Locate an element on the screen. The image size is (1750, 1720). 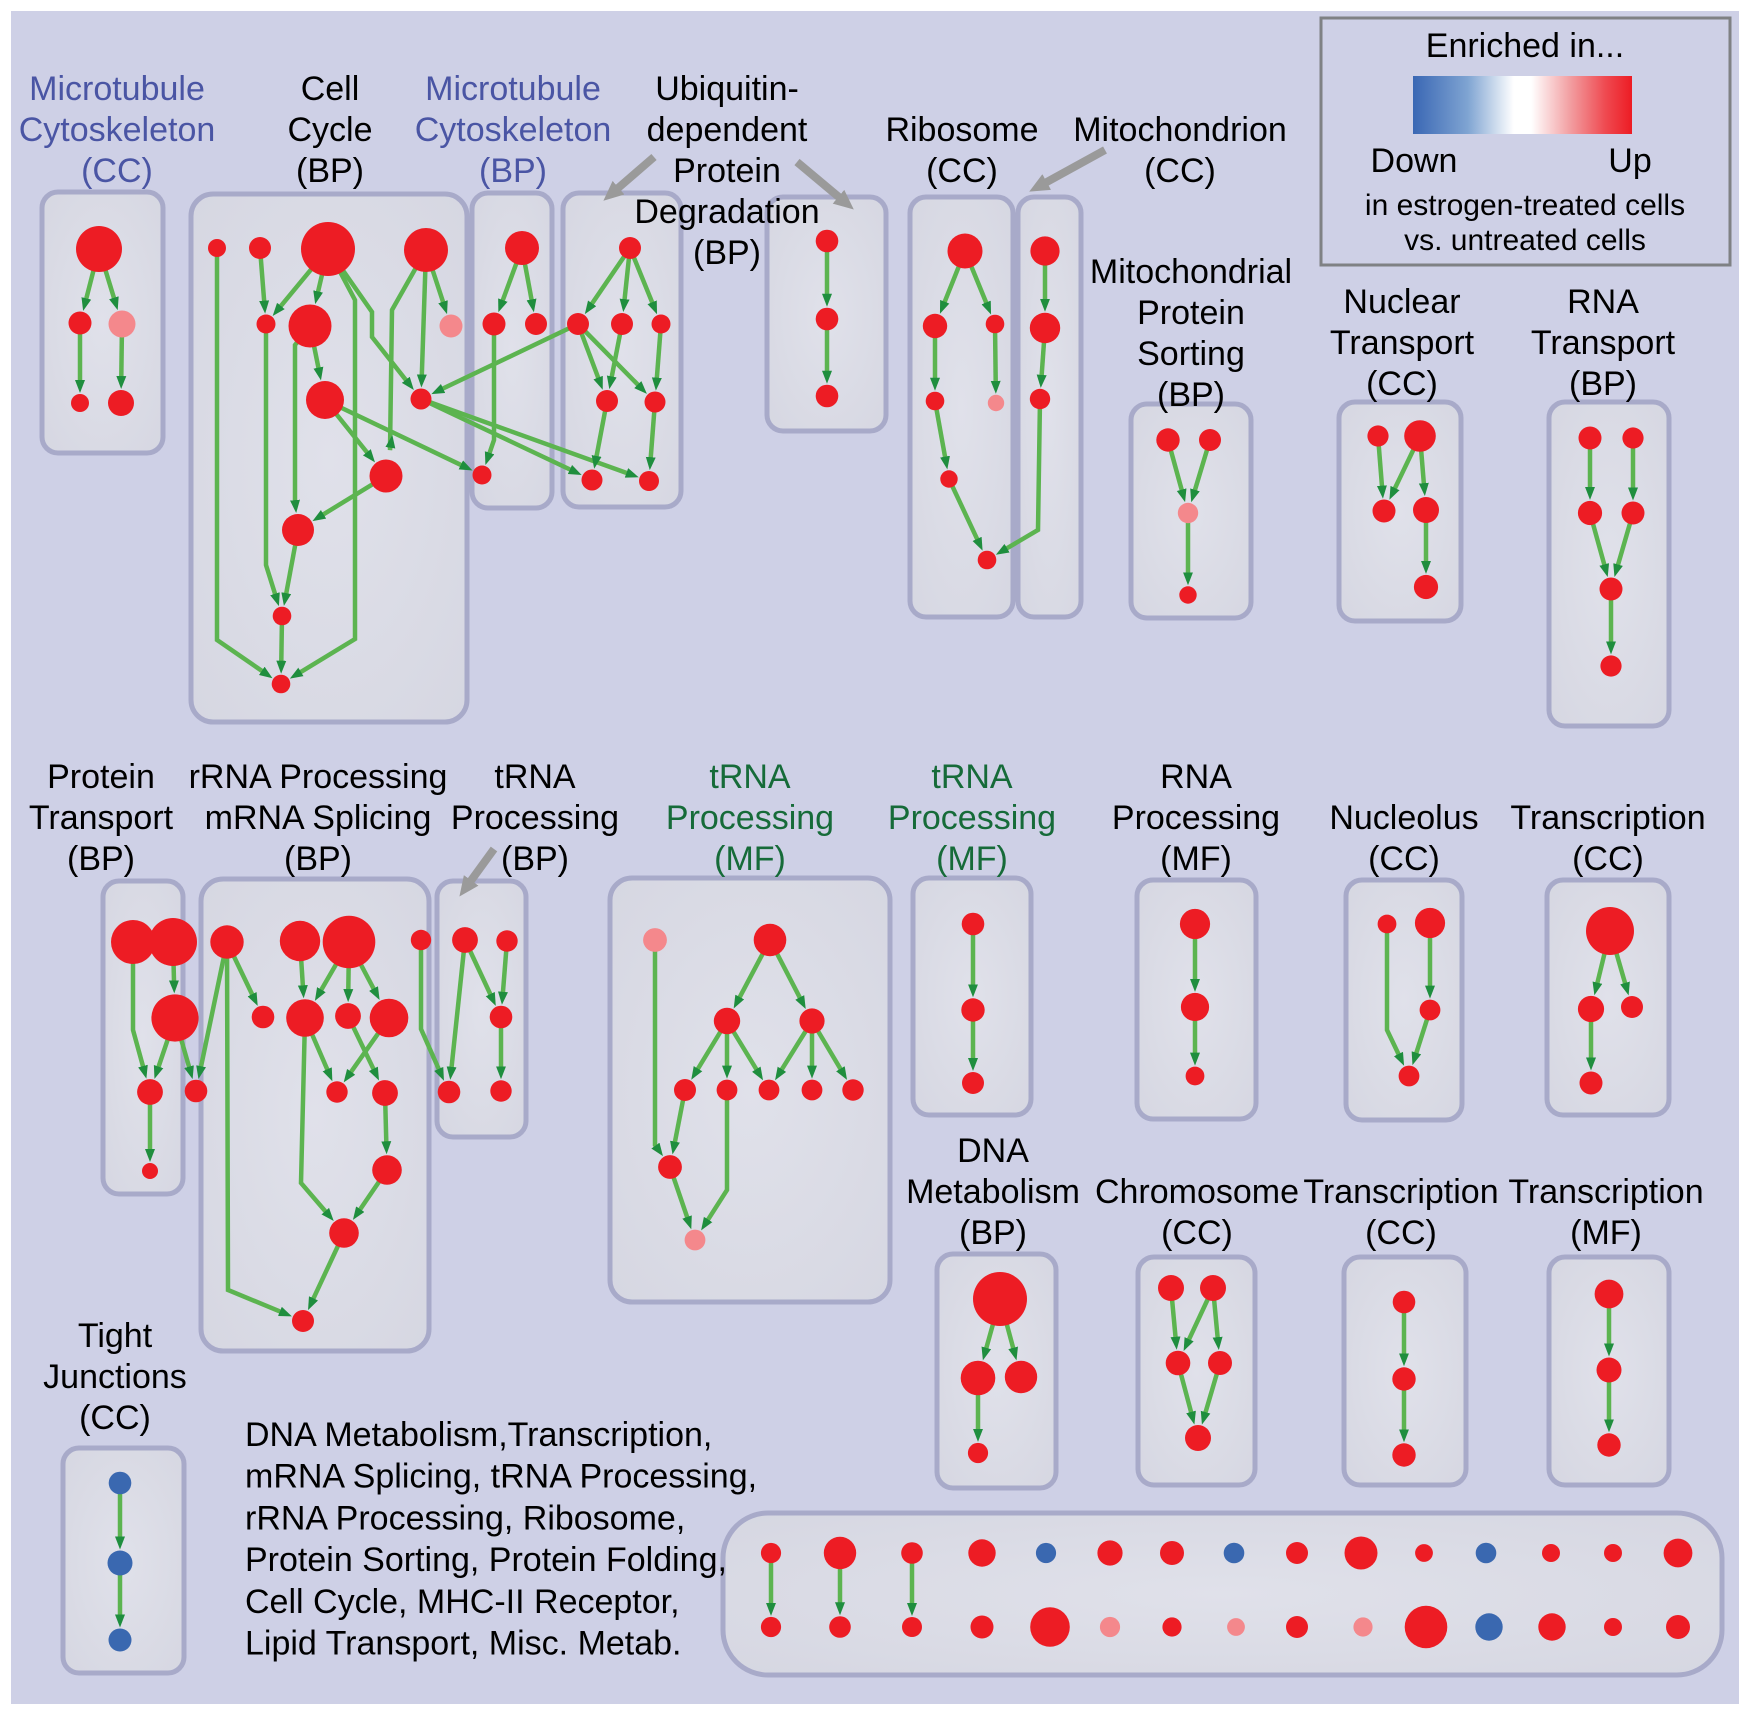
svg-text: Down is located at coordinates (1414, 161).